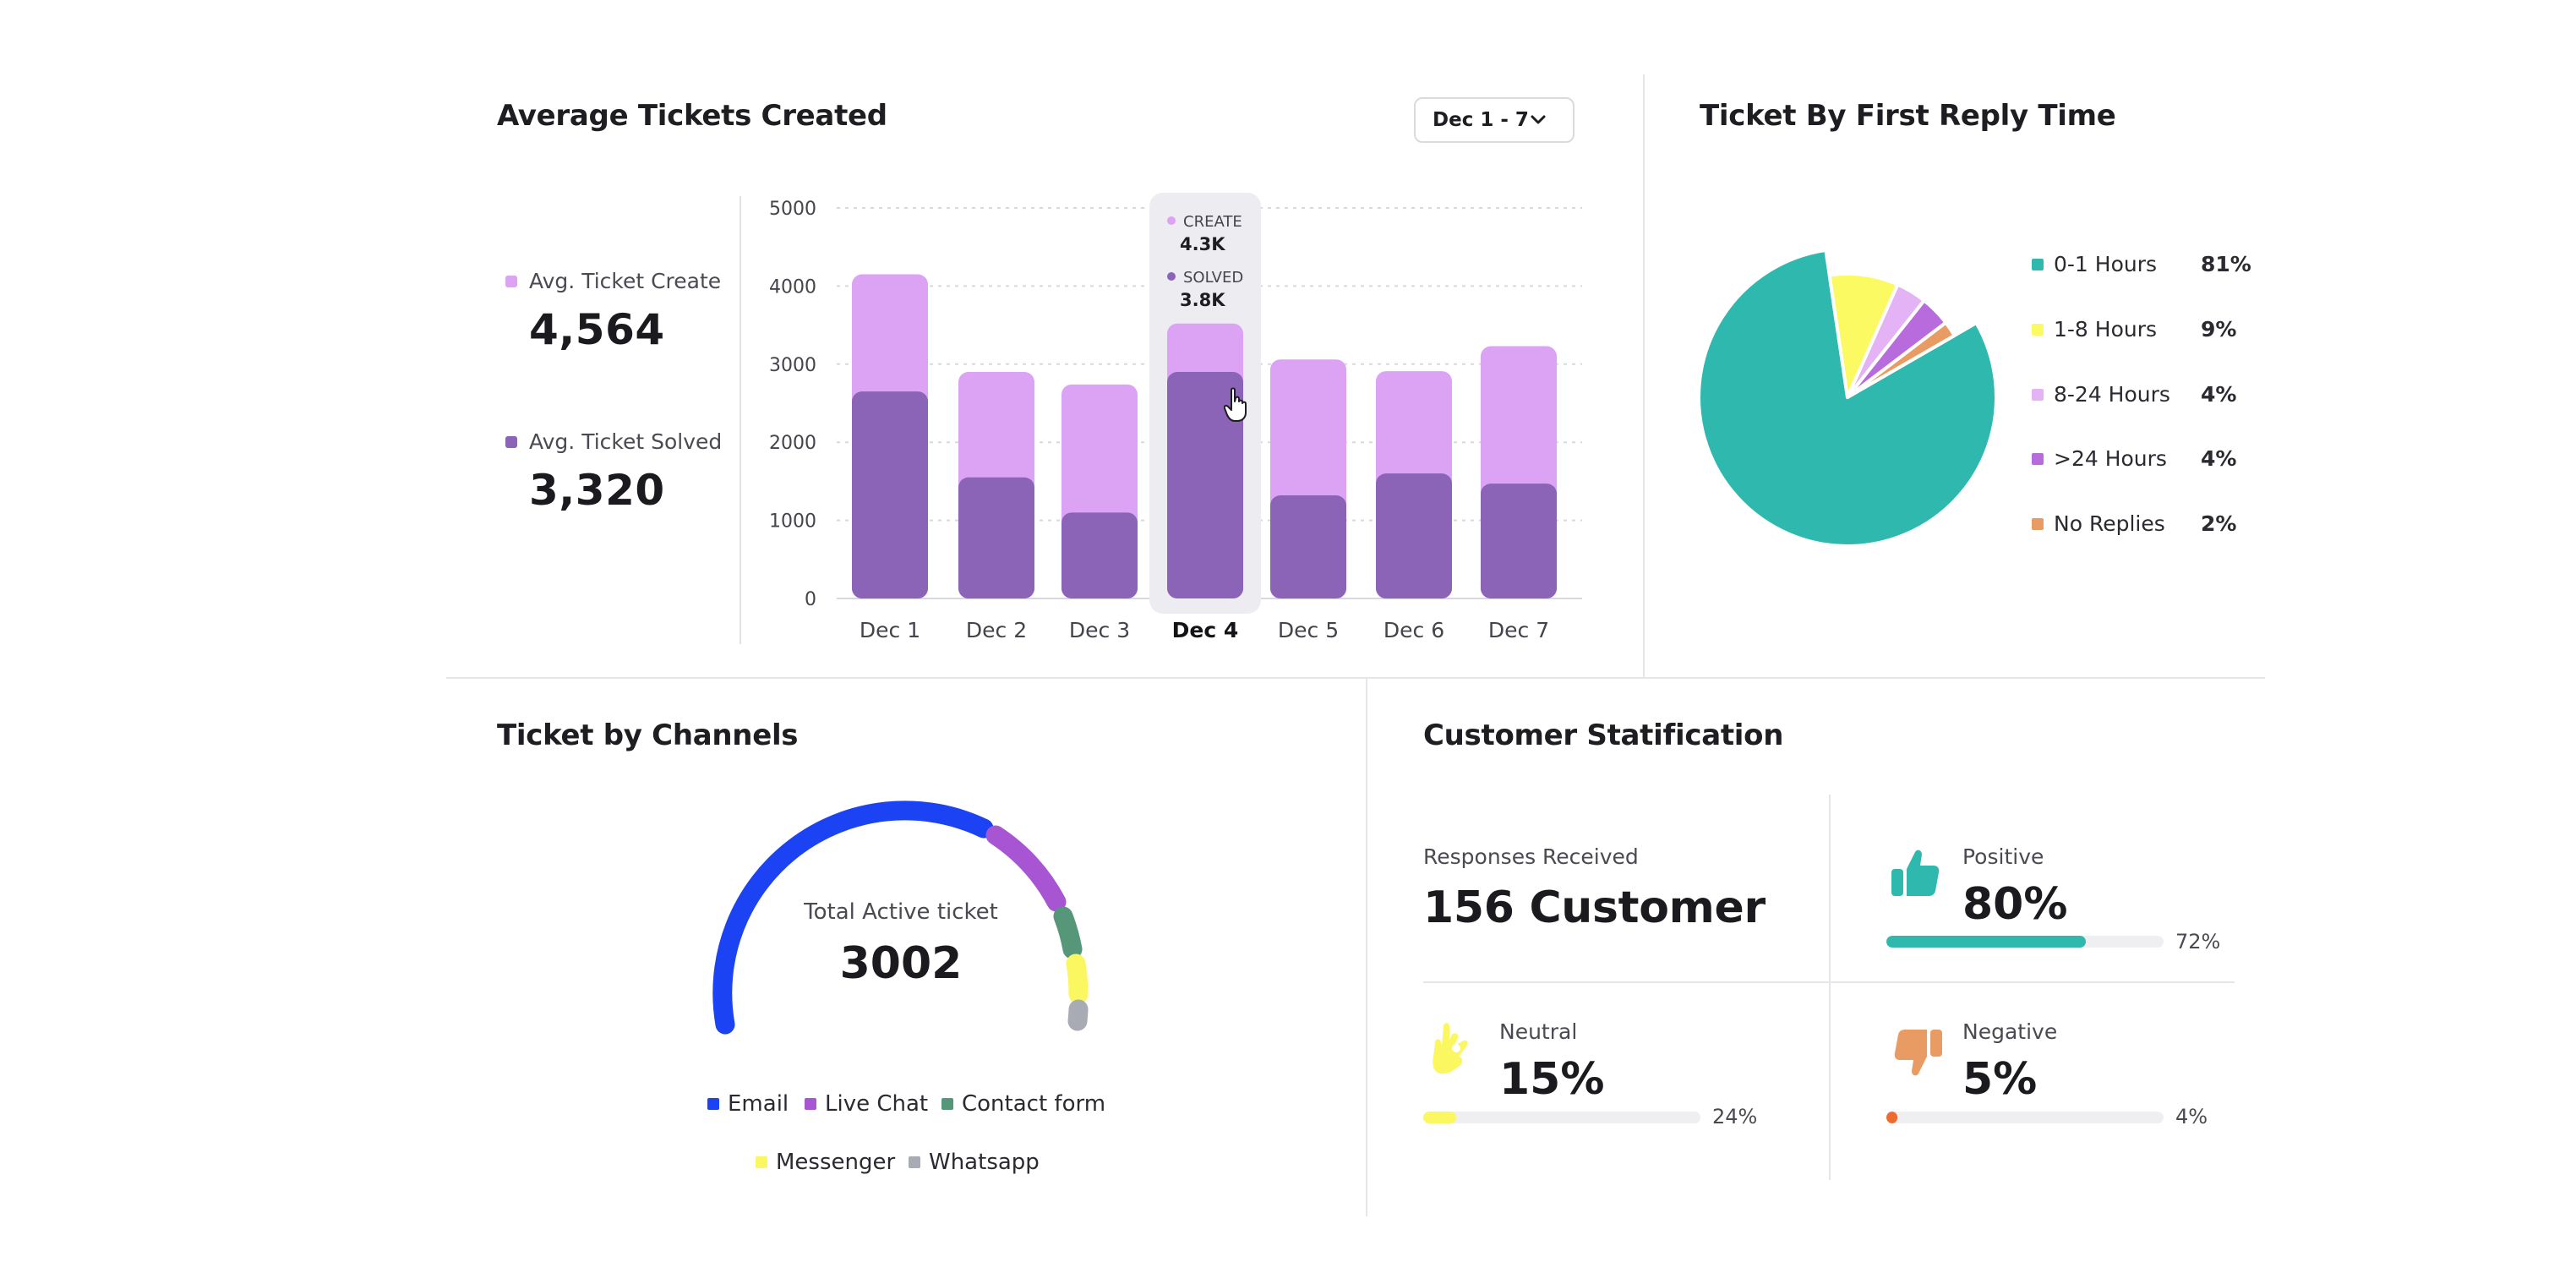  I want to click on thumbs-up-icon, so click(1915, 873).